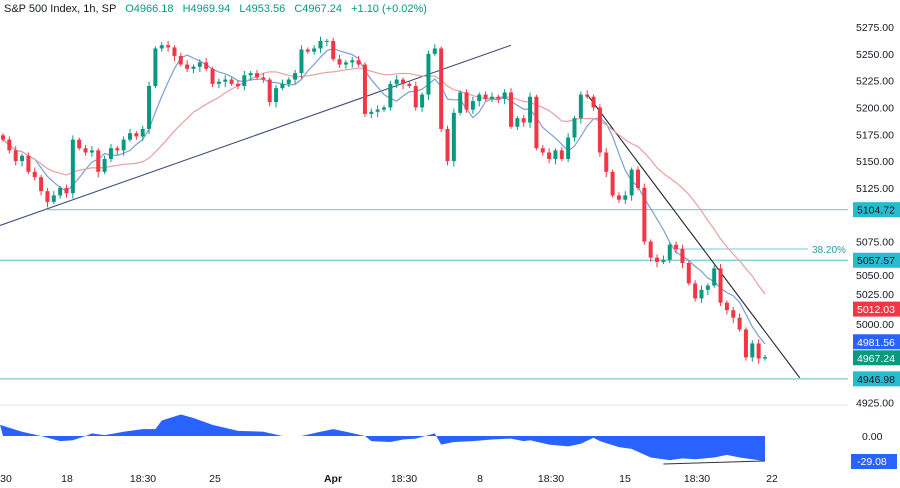 This screenshot has height=488, width=900. I want to click on time-tick: 25, so click(215, 479).